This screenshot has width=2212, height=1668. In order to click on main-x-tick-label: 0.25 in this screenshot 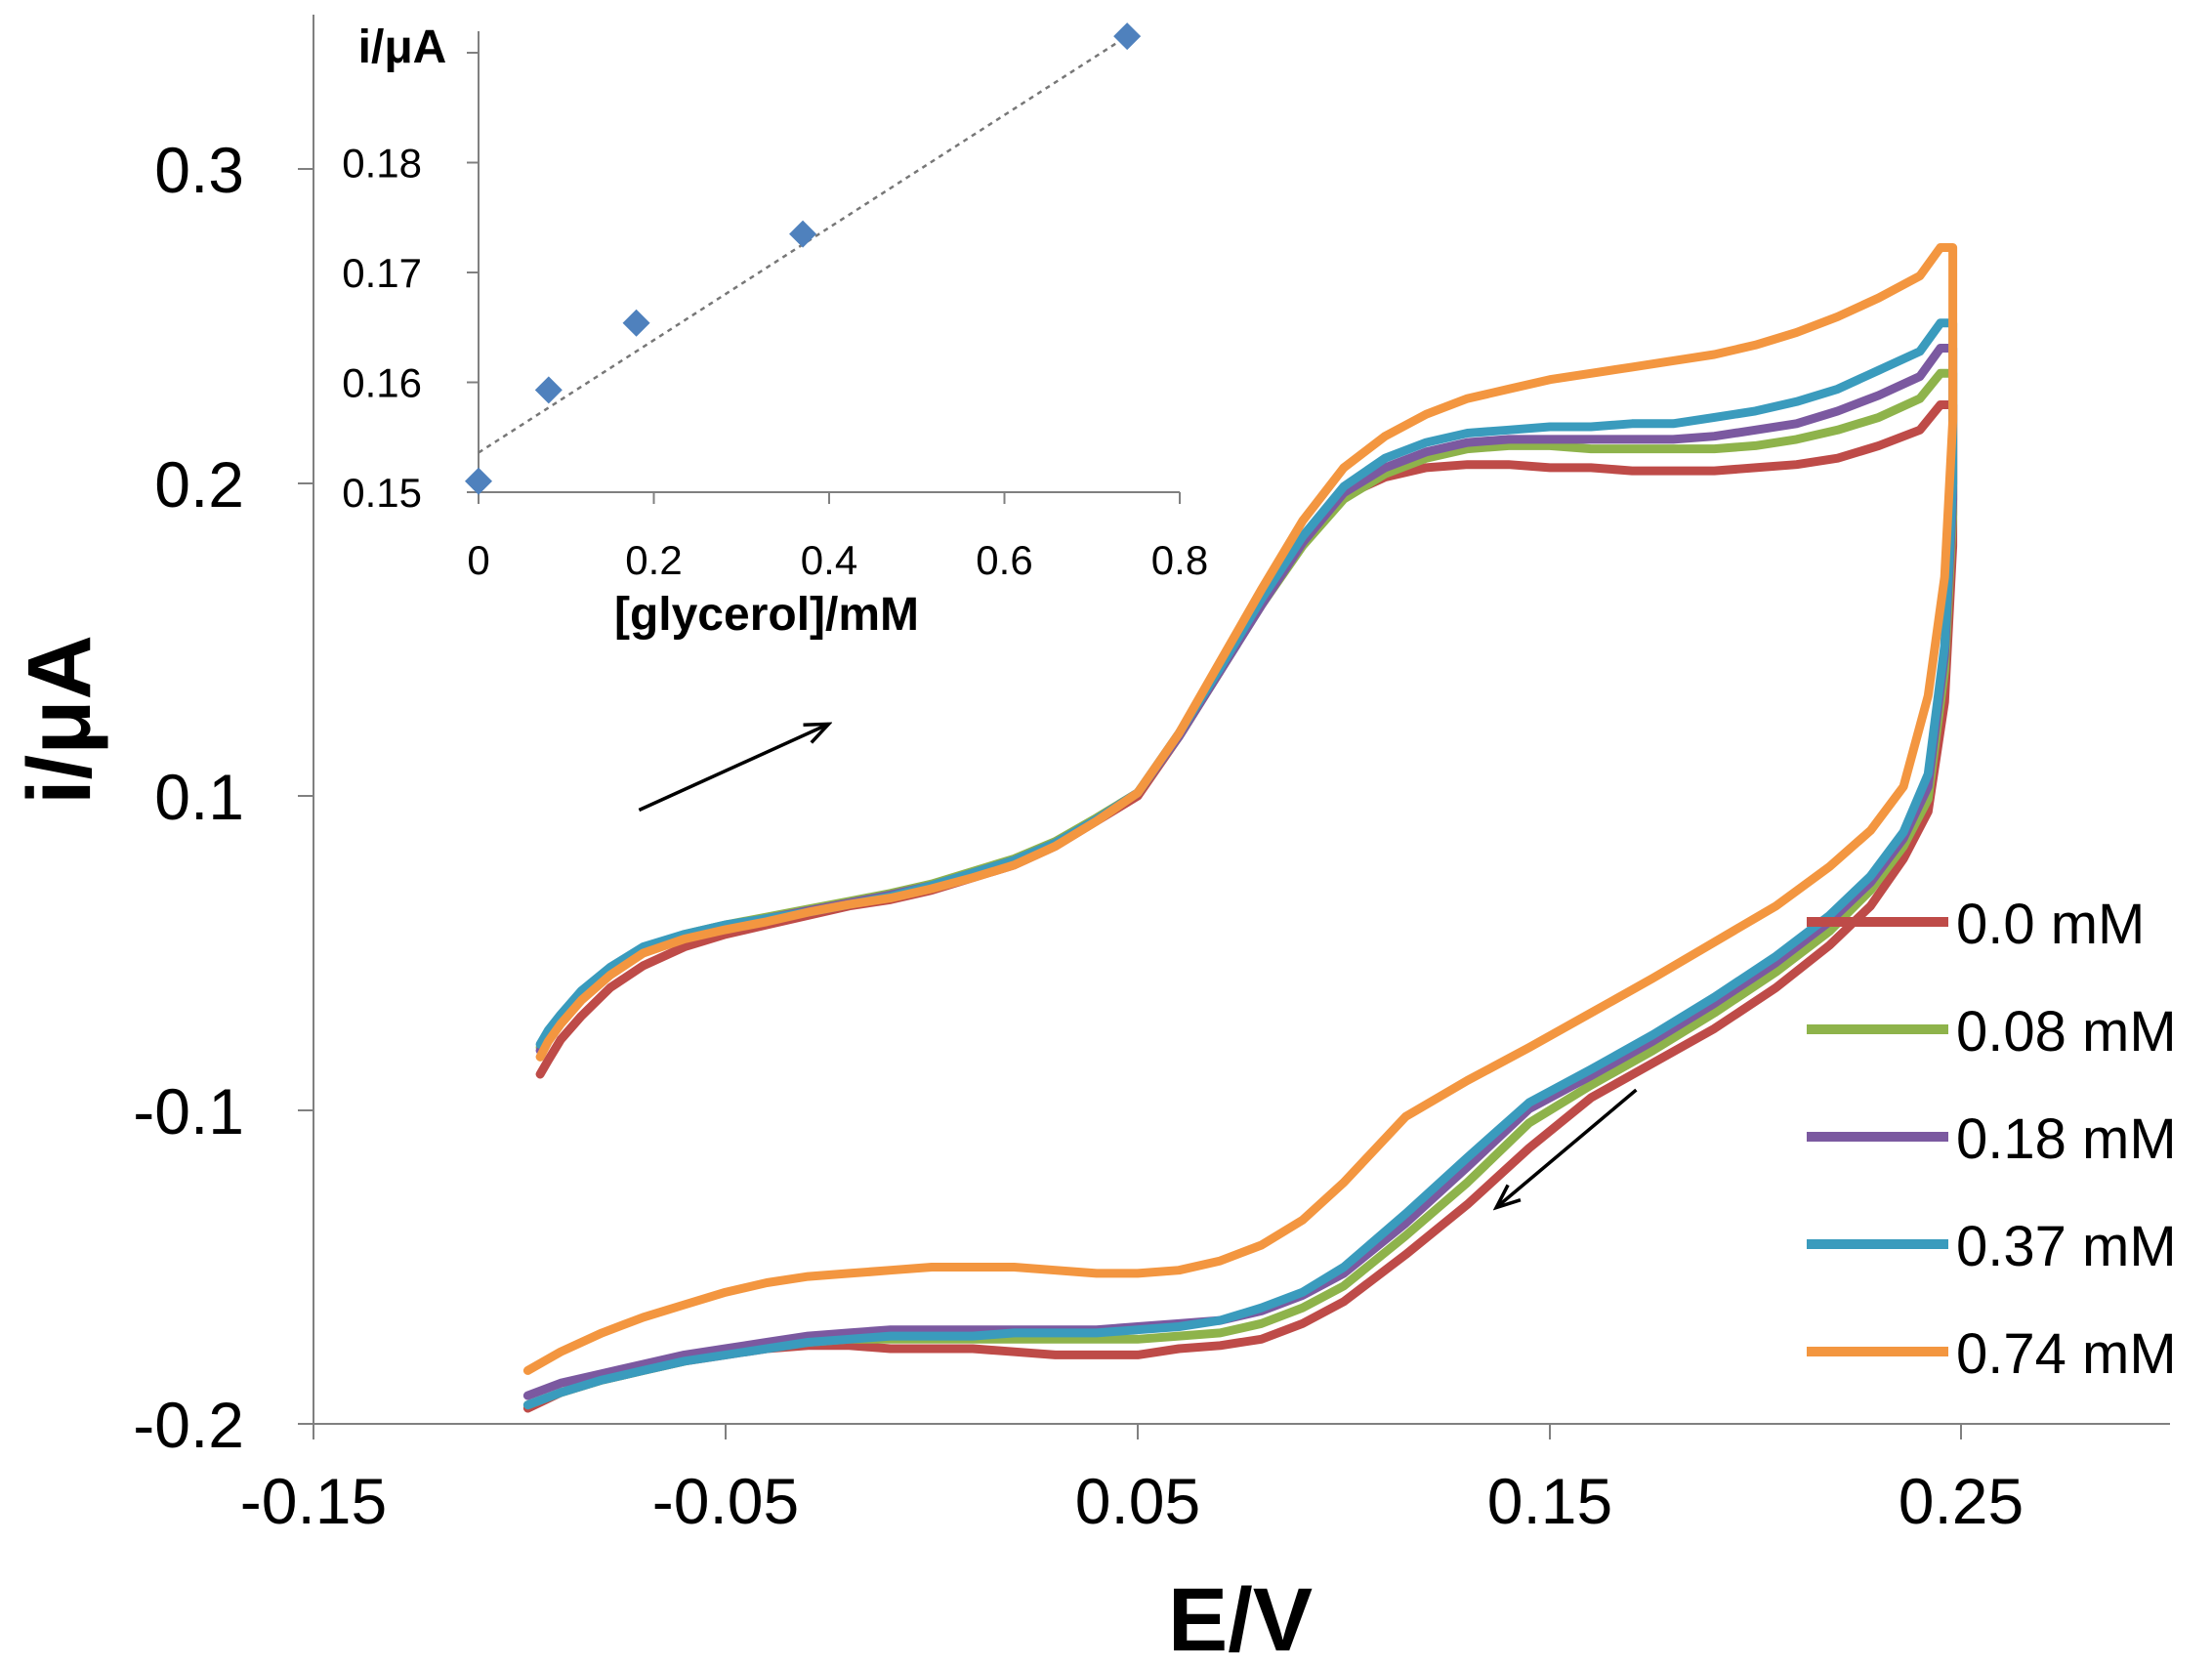, I will do `click(1961, 1501)`.